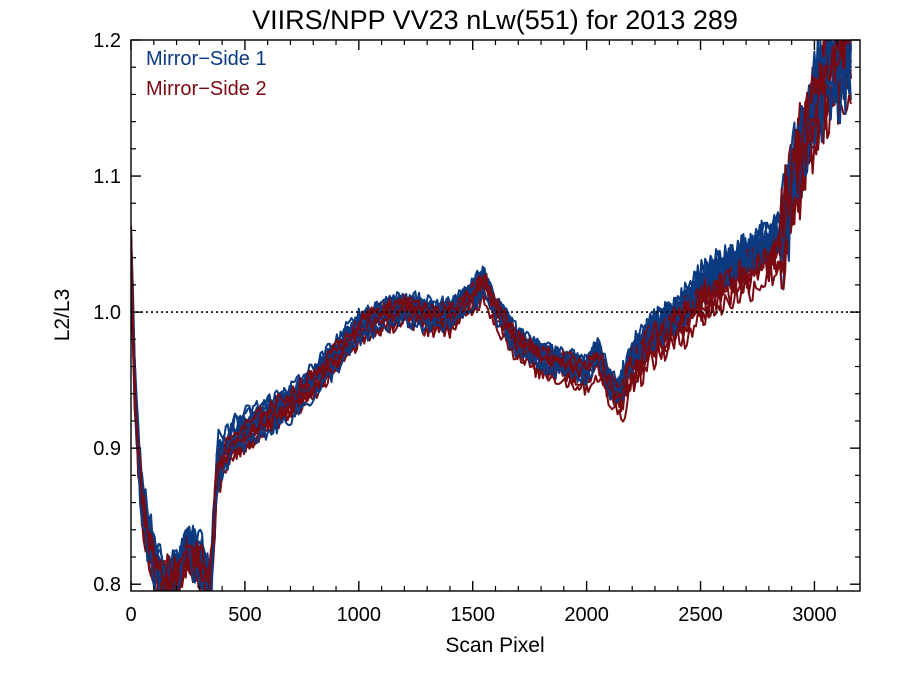 This screenshot has width=900, height=675. Describe the element at coordinates (206, 74) in the screenshot. I see `legend: Mirror−Side 1 Mirror−Side 2` at that location.